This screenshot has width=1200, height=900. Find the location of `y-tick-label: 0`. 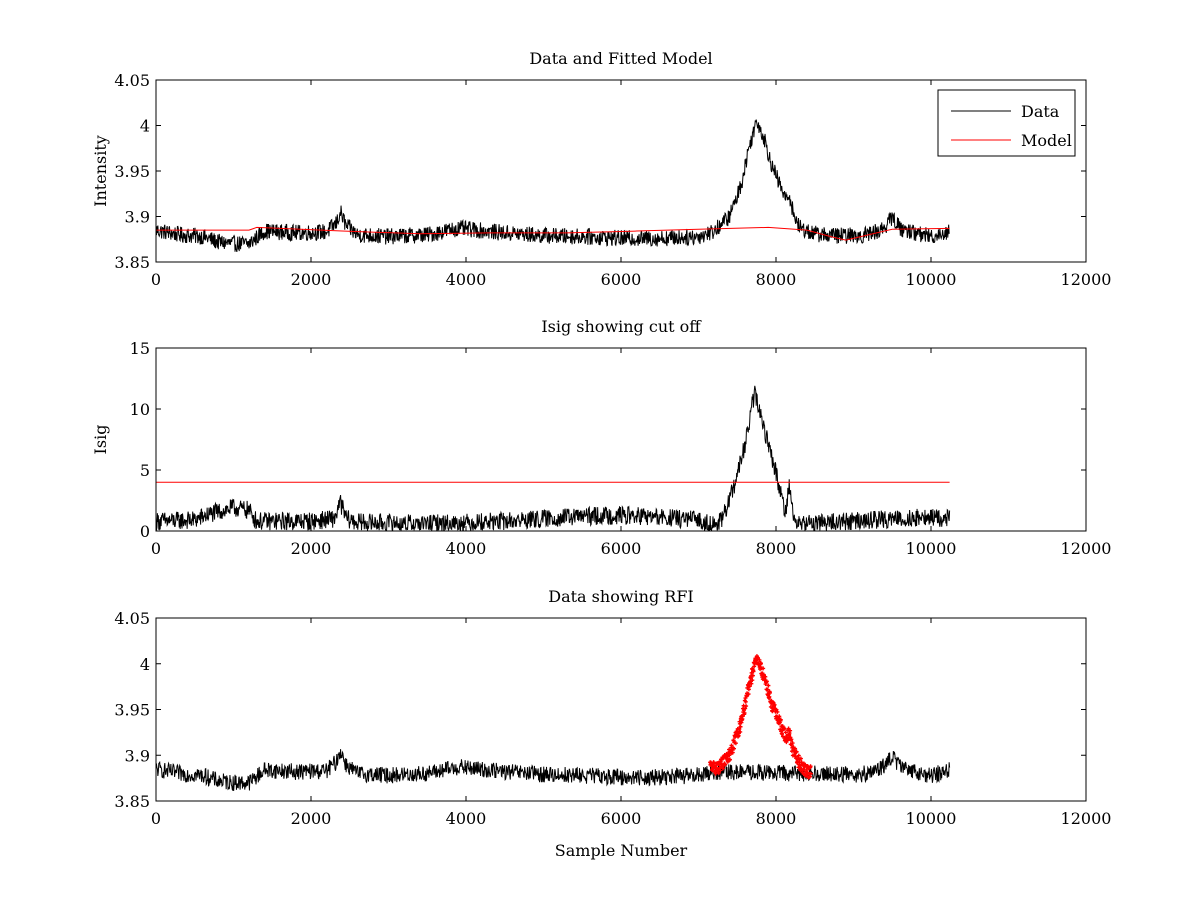

y-tick-label: 0 is located at coordinates (145, 531).